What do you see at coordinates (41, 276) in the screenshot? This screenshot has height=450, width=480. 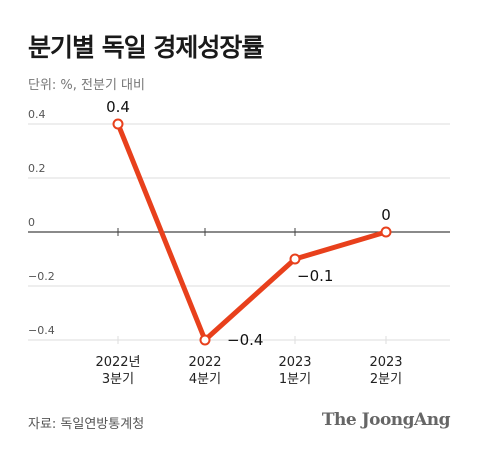 I see `y-tick-label: −0.2` at bounding box center [41, 276].